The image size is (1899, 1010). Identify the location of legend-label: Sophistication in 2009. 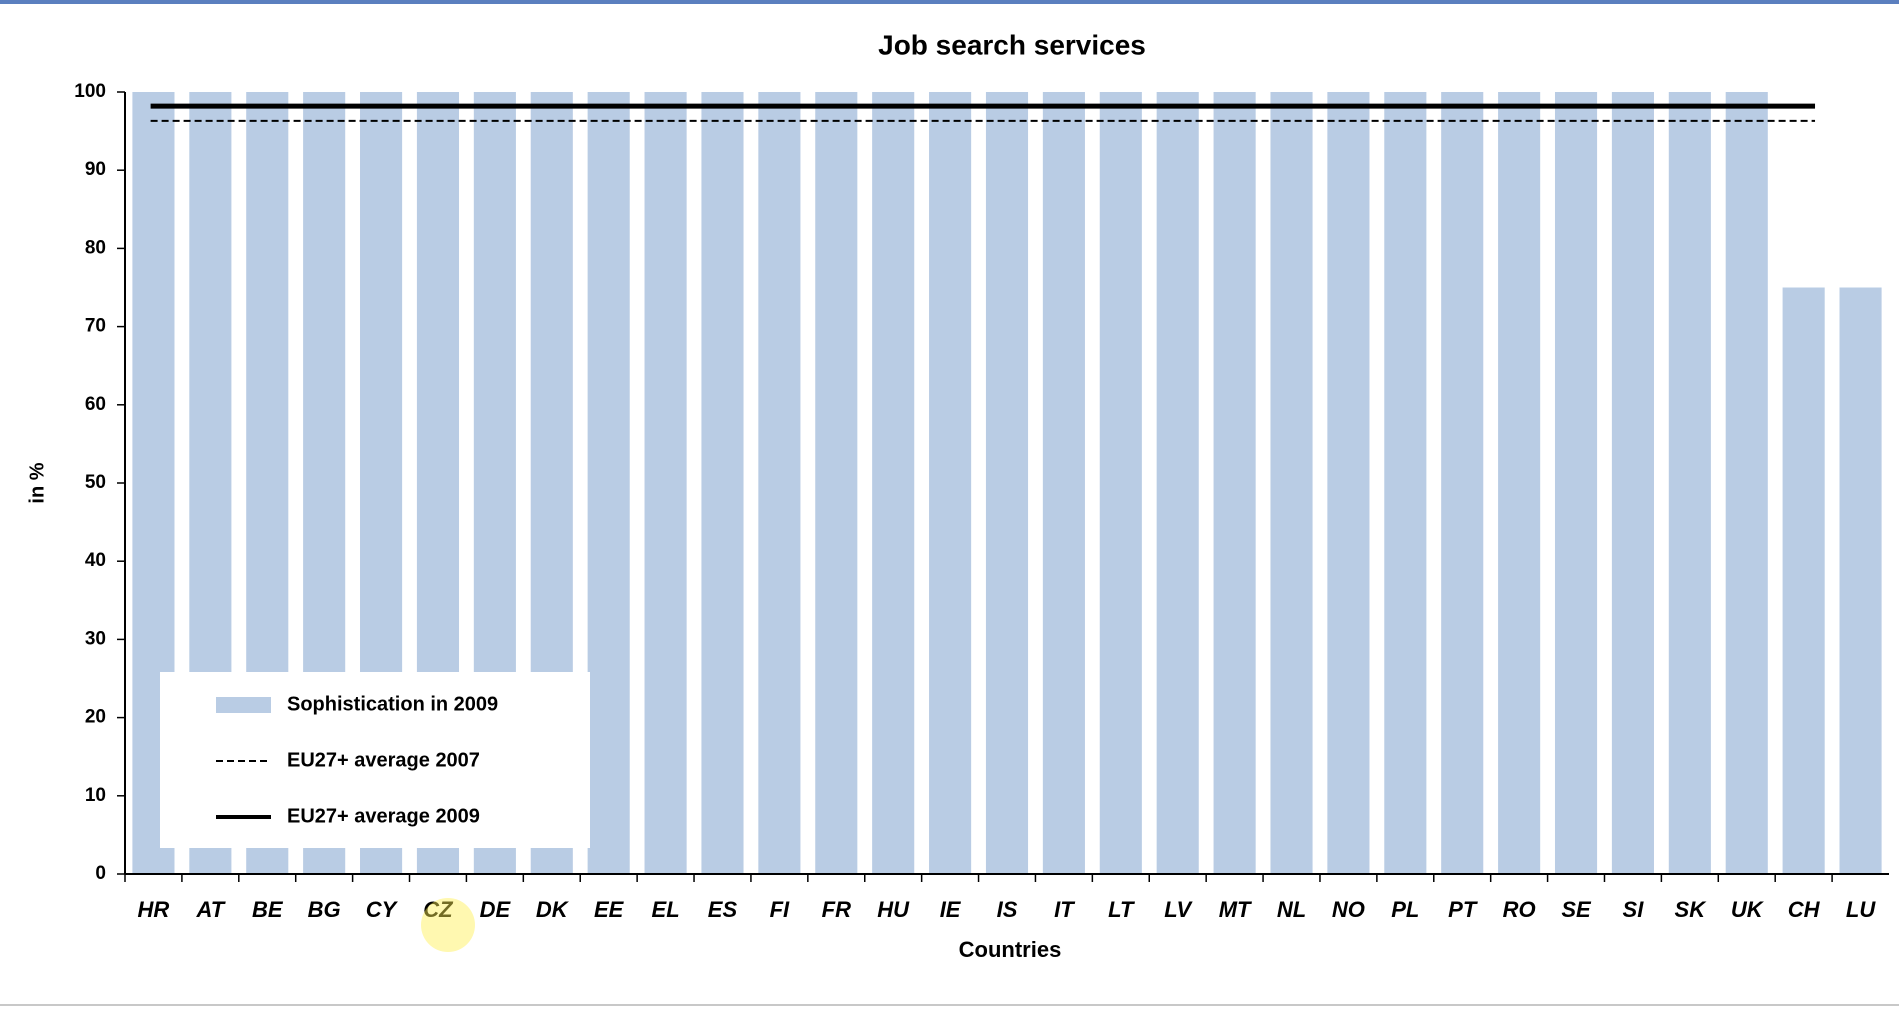
(392, 704).